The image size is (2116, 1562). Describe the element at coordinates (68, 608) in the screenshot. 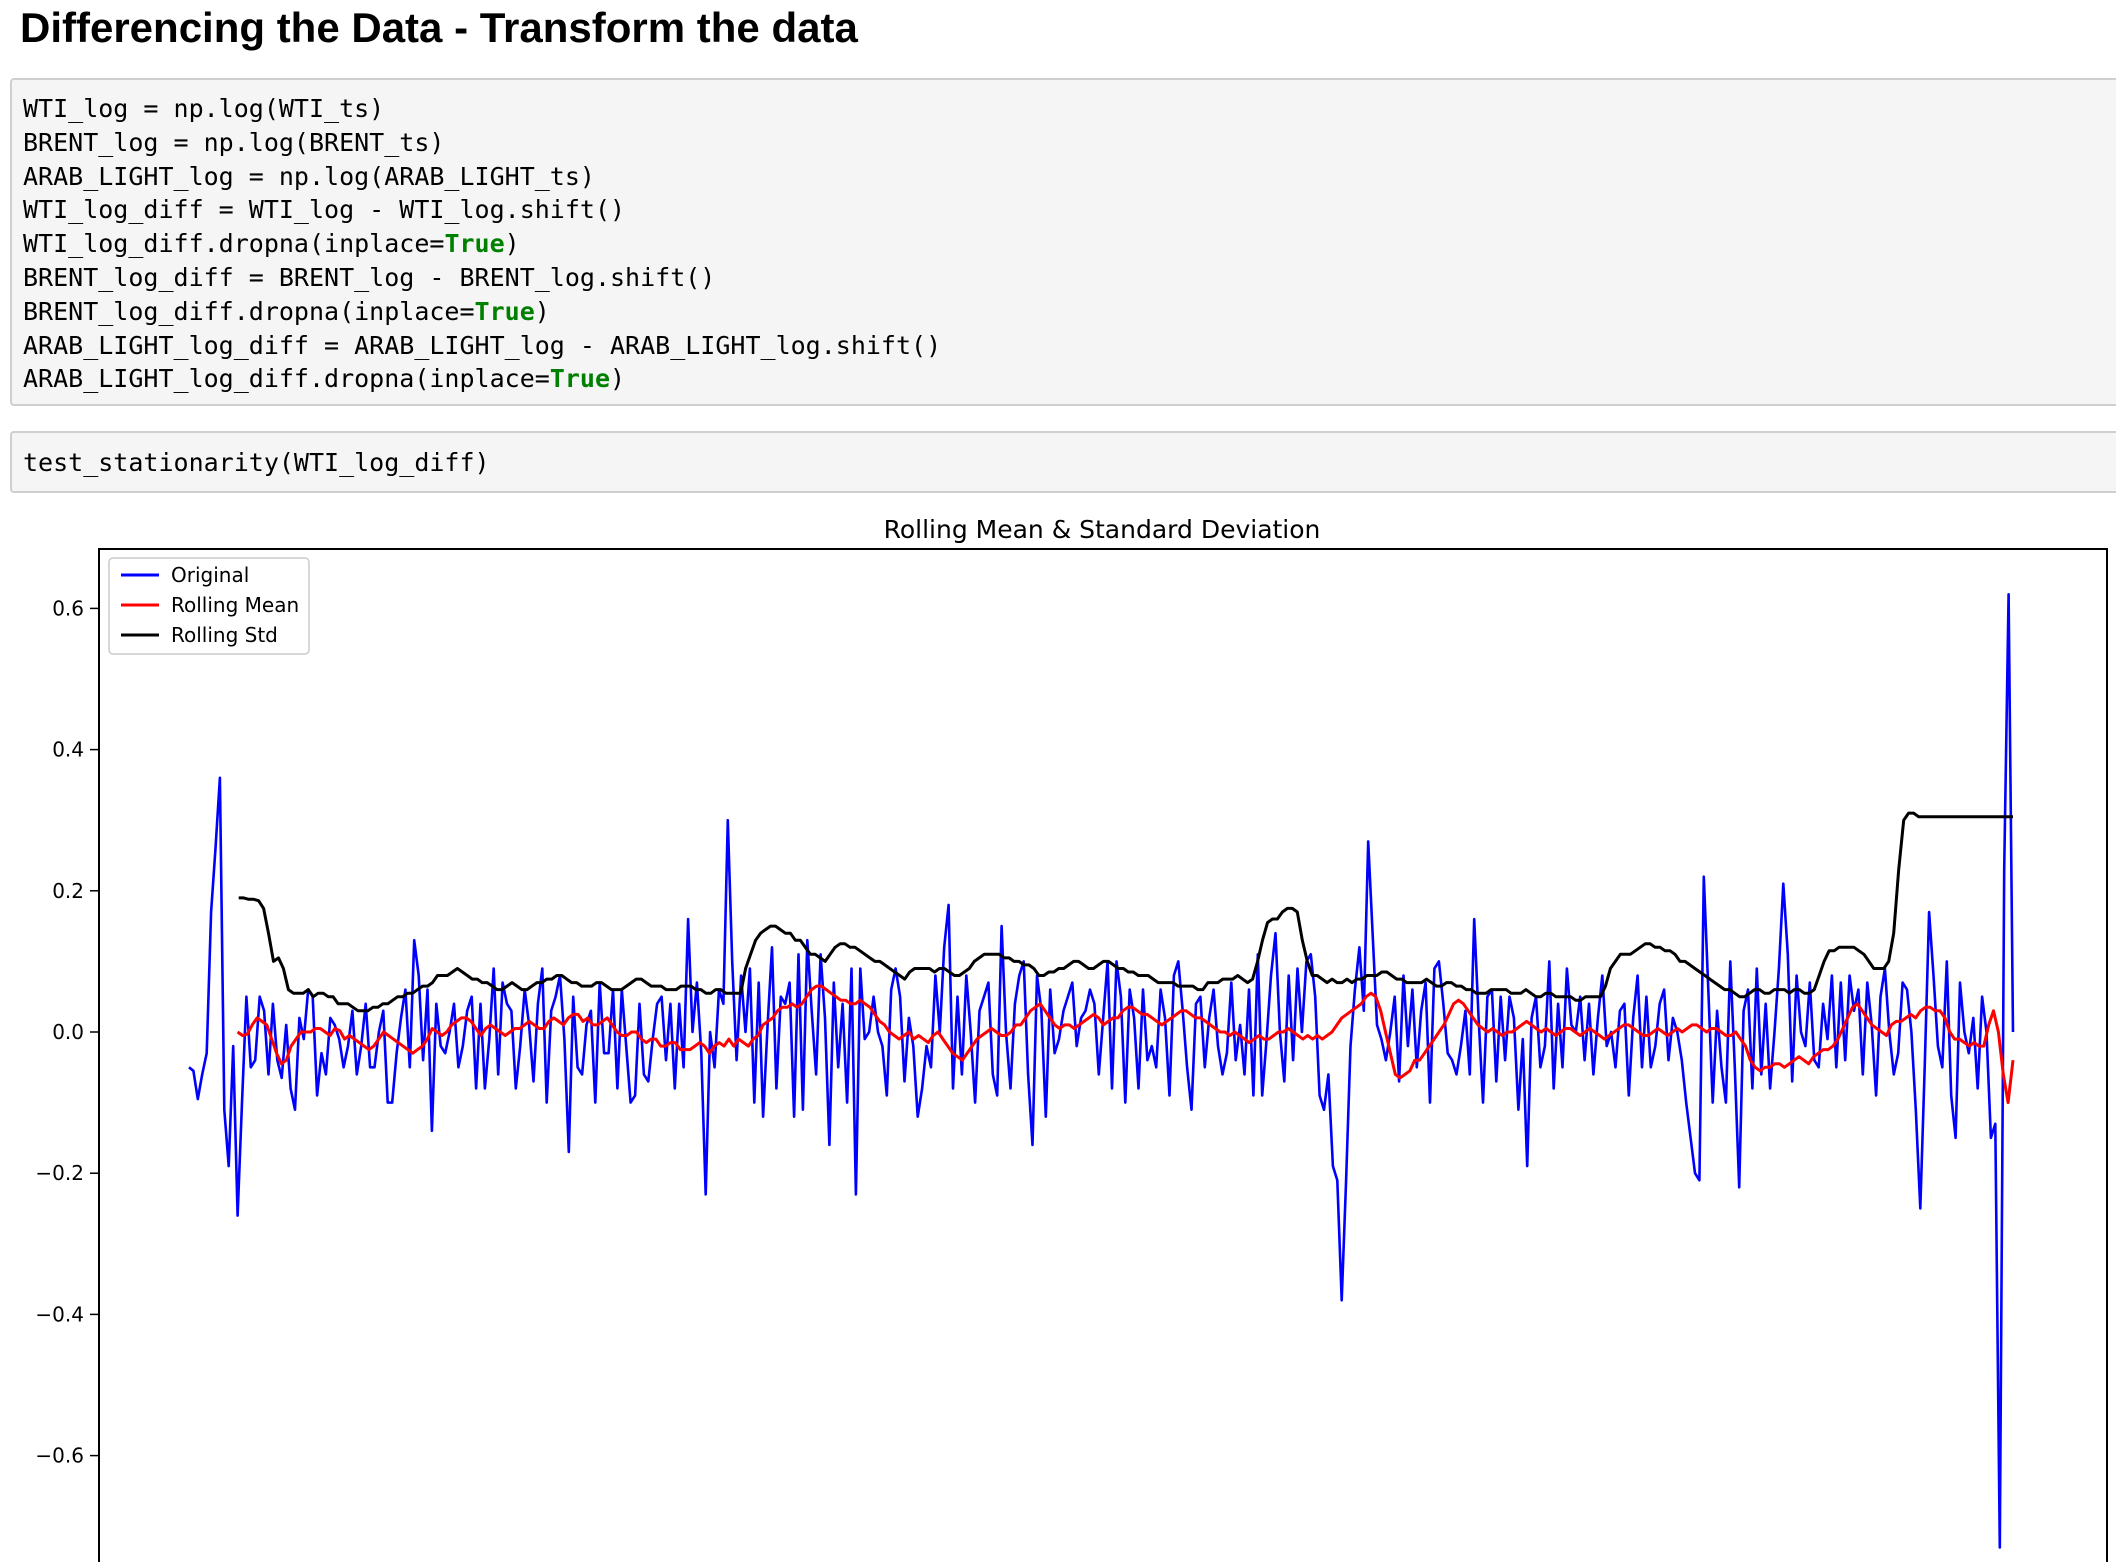

I see `y-tick-label: 0.6` at that location.